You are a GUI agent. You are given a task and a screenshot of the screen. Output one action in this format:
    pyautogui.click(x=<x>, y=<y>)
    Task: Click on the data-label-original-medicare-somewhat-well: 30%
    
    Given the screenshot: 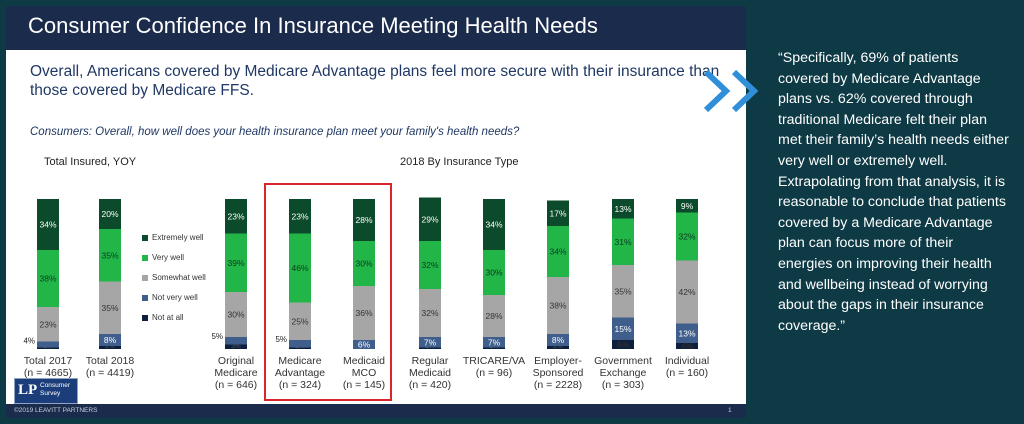 What is the action you would take?
    pyautogui.click(x=235, y=315)
    